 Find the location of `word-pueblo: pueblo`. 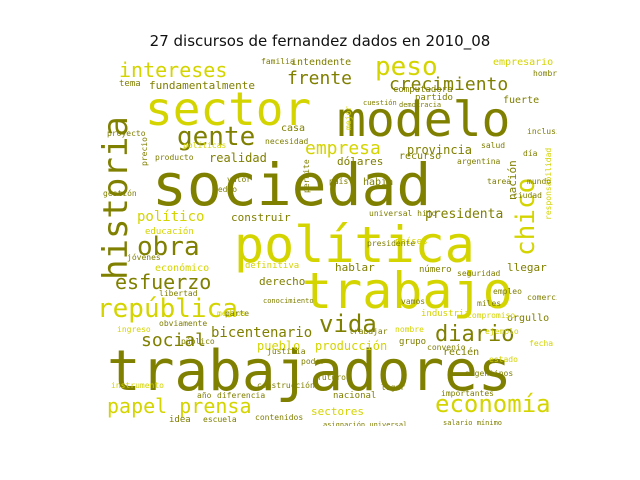

word-pueblo: pueblo is located at coordinates (279, 346).